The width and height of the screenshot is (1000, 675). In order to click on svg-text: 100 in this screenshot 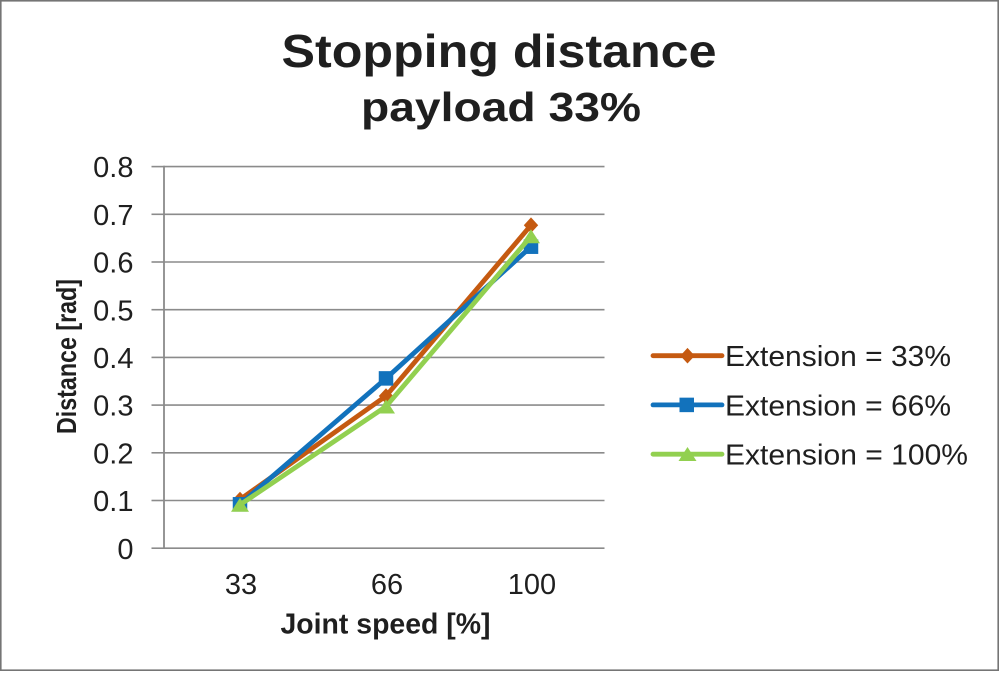, I will do `click(532, 585)`.